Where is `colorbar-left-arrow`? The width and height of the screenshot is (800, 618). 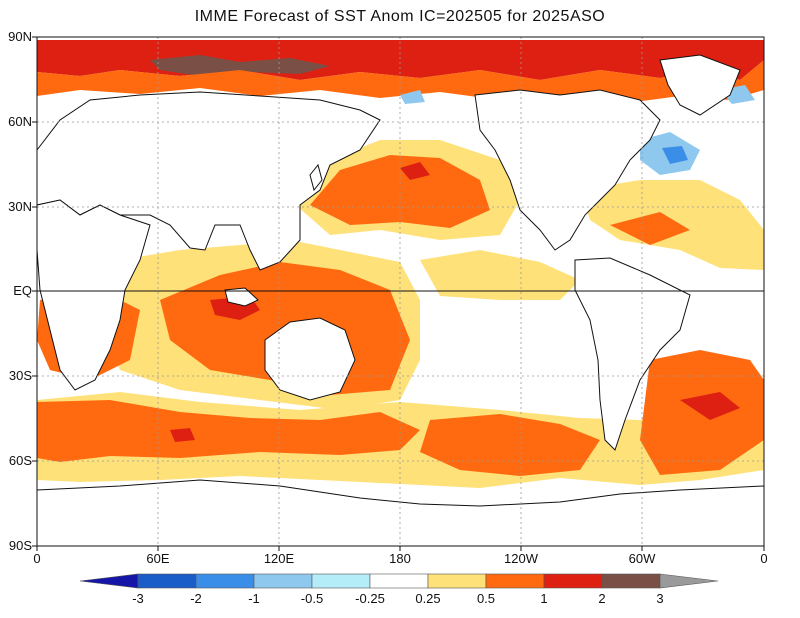
colorbar-left-arrow is located at coordinates (109, 581).